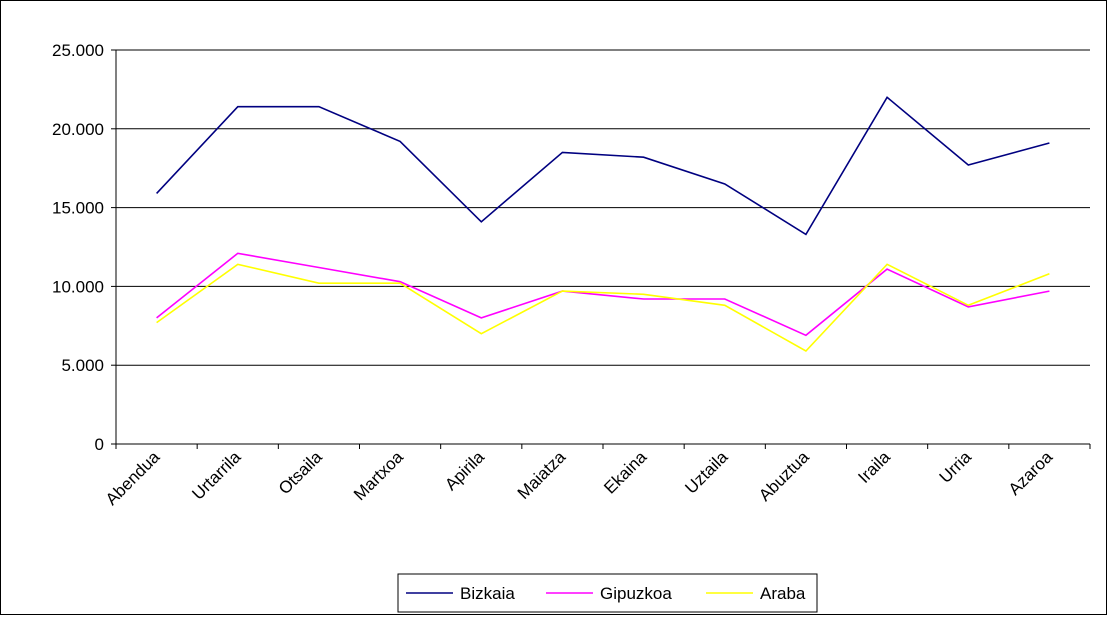 The height and width of the screenshot is (620, 1107). Describe the element at coordinates (78, 129) in the screenshot. I see `y-tick-label: 20.000` at that location.